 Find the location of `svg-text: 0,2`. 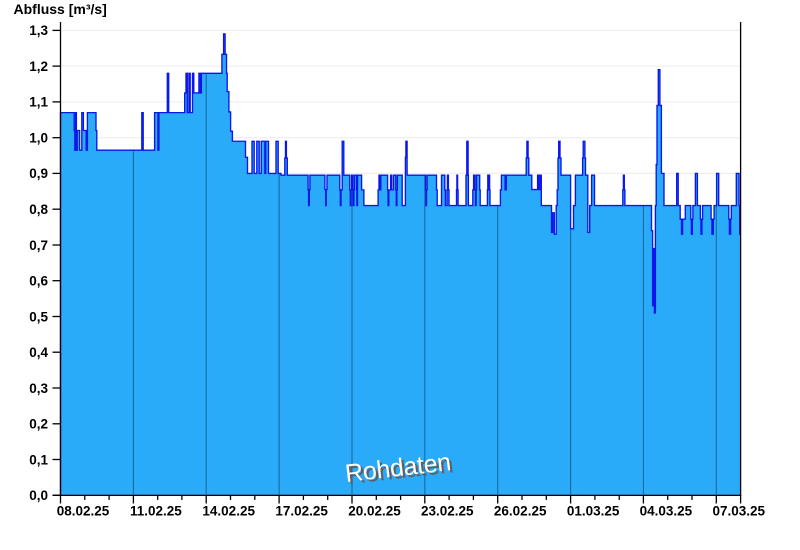

svg-text: 0,2 is located at coordinates (38, 424).